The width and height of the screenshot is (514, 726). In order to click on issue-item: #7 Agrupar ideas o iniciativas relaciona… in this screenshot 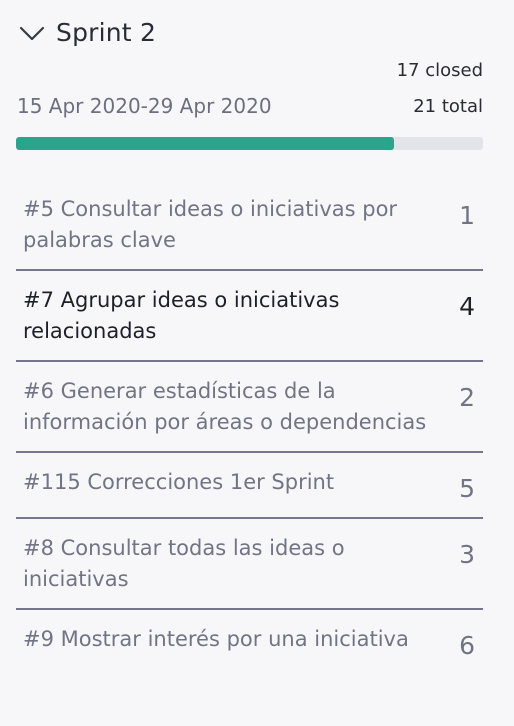, I will do `click(249, 316)`.